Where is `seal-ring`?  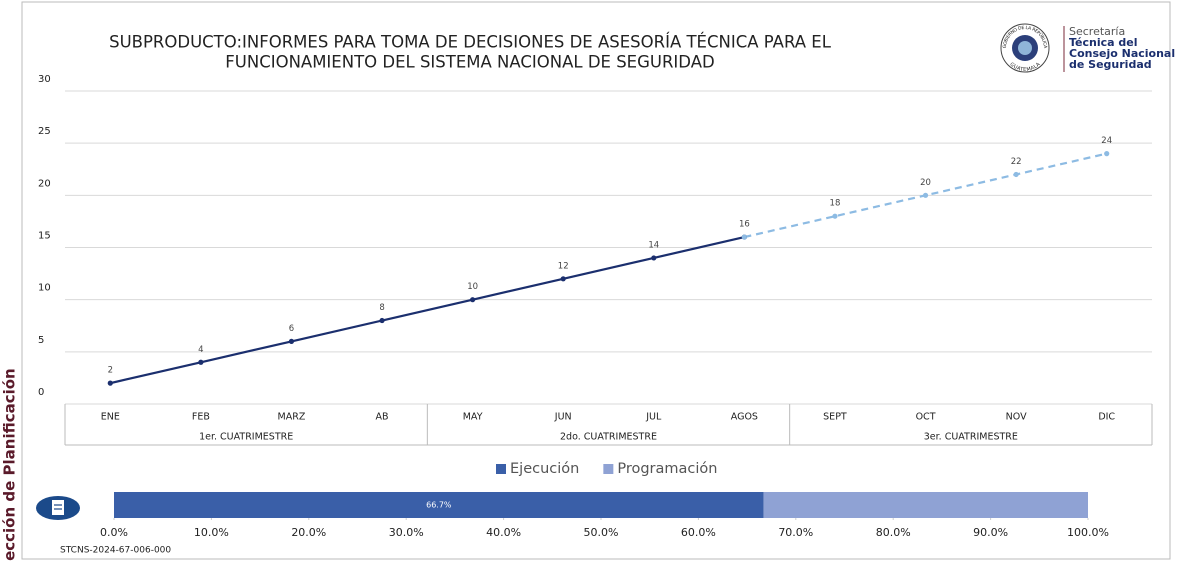 seal-ring is located at coordinates (1025, 48).